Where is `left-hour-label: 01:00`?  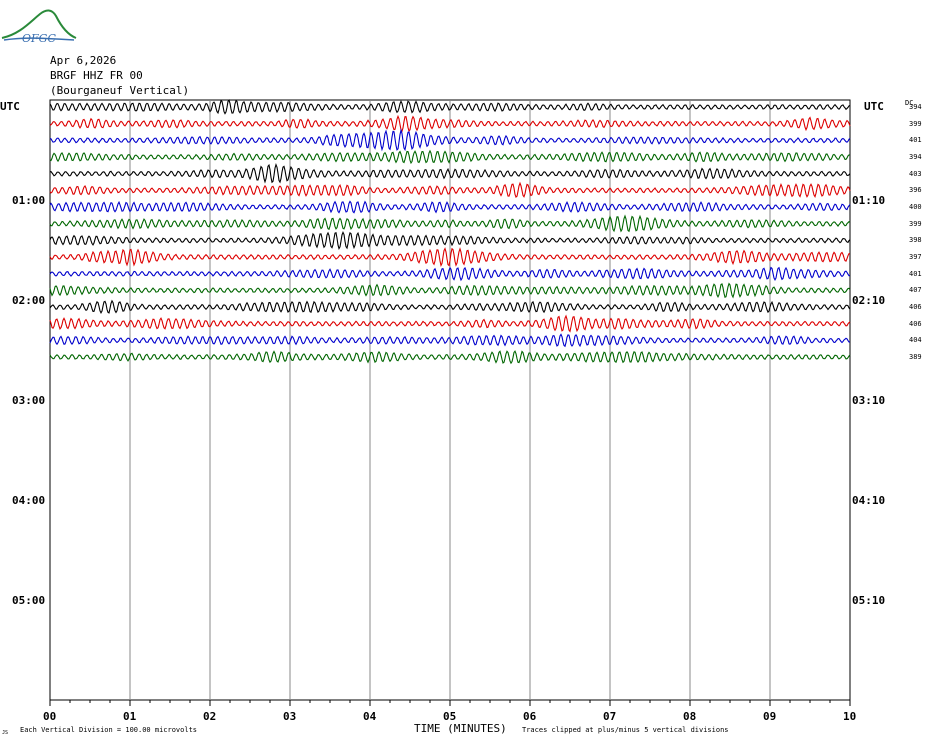
left-hour-label: 01:00 is located at coordinates (29, 200).